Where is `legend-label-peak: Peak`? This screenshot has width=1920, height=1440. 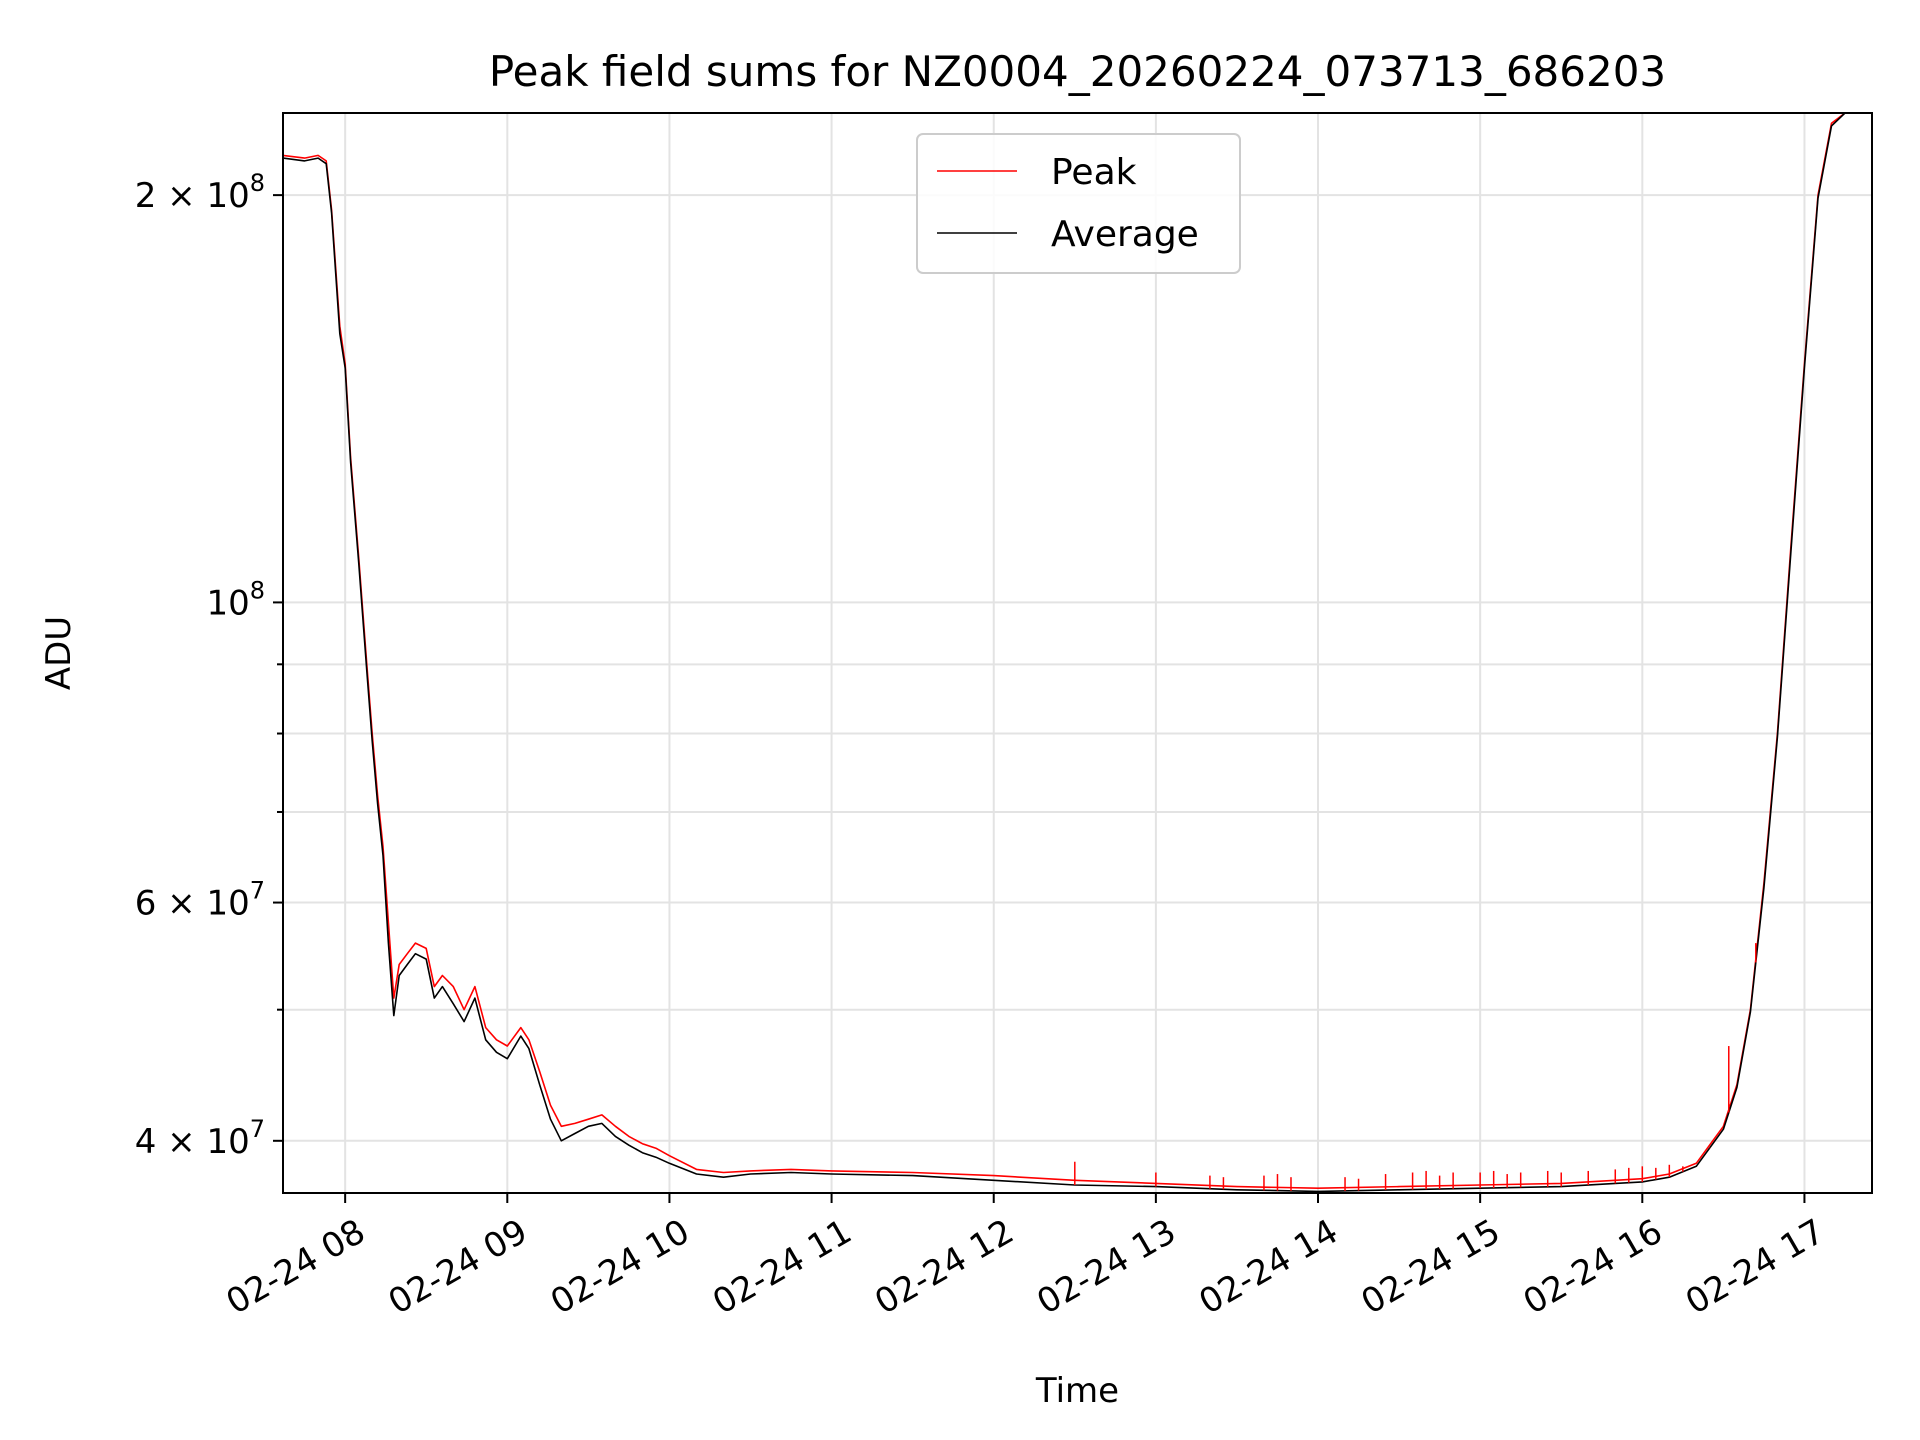 legend-label-peak: Peak is located at coordinates (1094, 172).